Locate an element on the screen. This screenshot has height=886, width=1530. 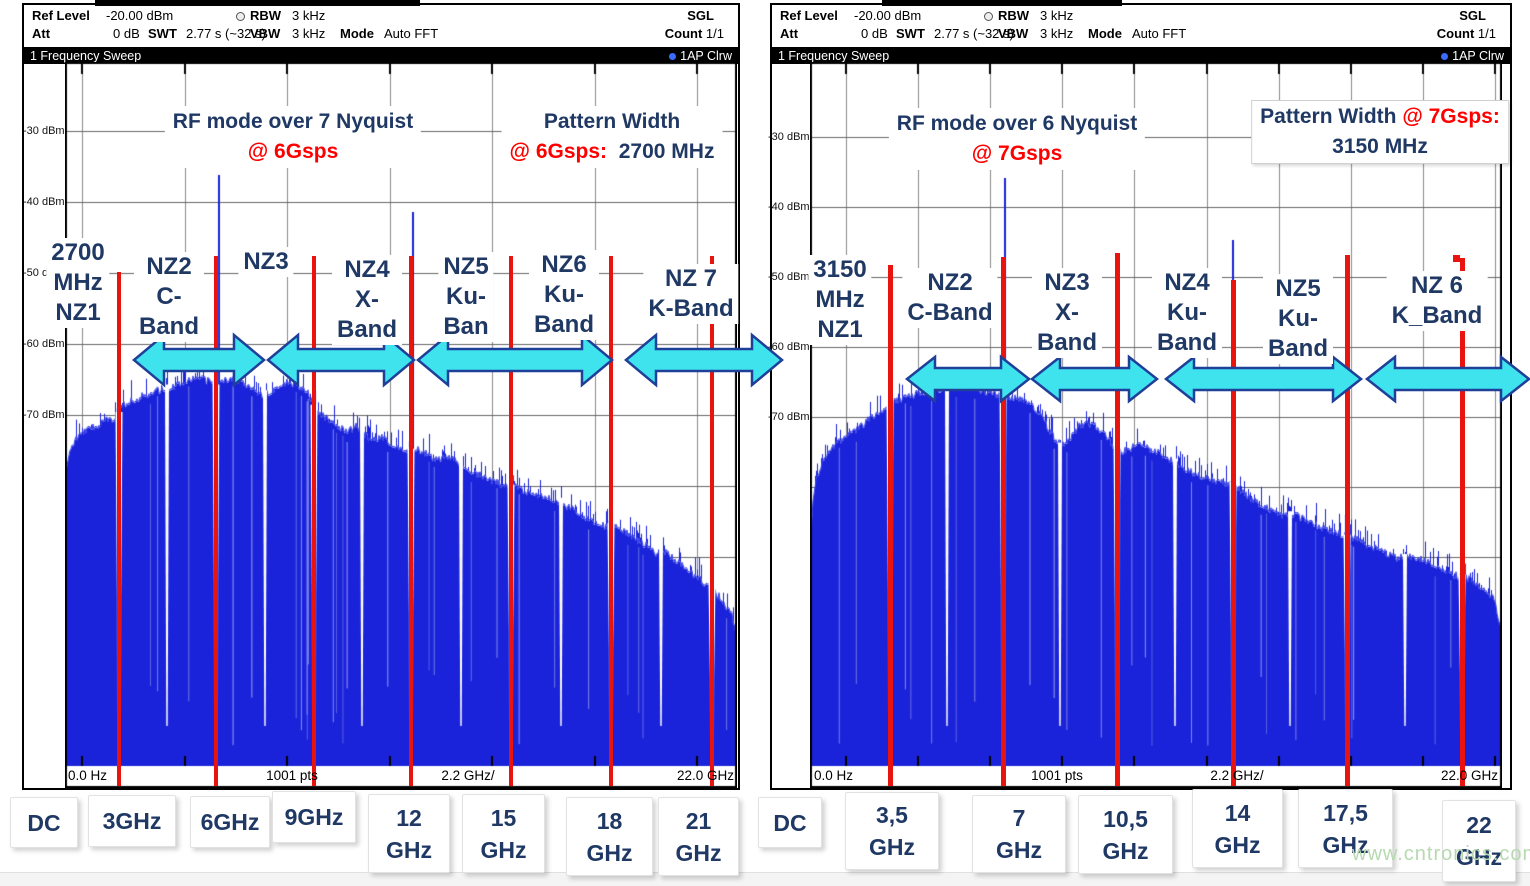
nyquist-zone-label: NZ3 is located at coordinates (266, 262).